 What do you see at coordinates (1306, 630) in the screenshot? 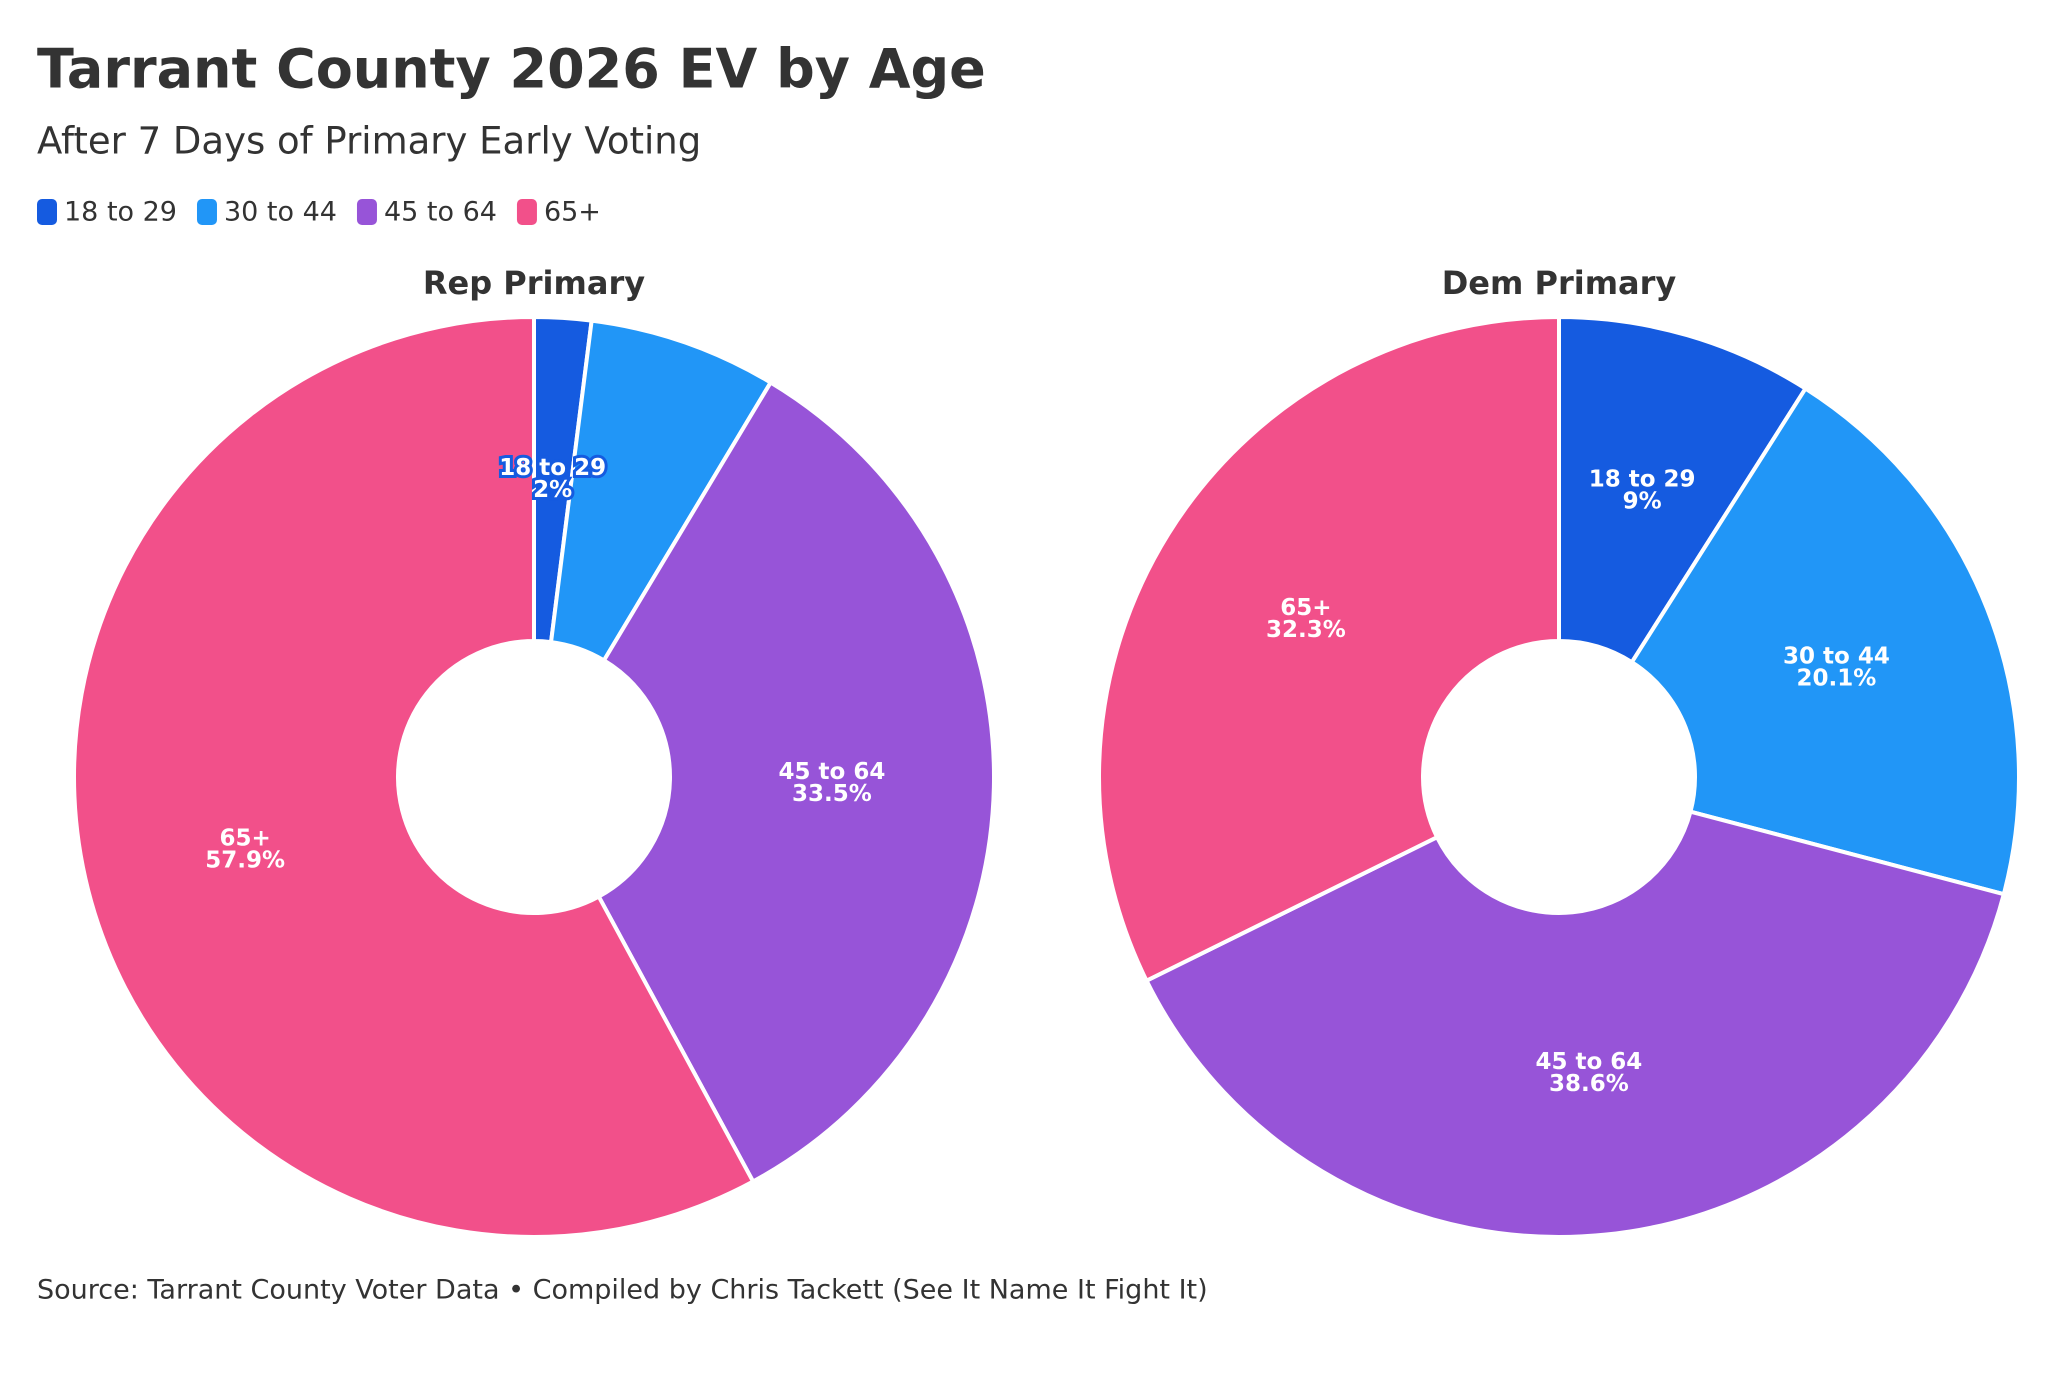
I see `slice-value-label: 32.3%` at bounding box center [1306, 630].